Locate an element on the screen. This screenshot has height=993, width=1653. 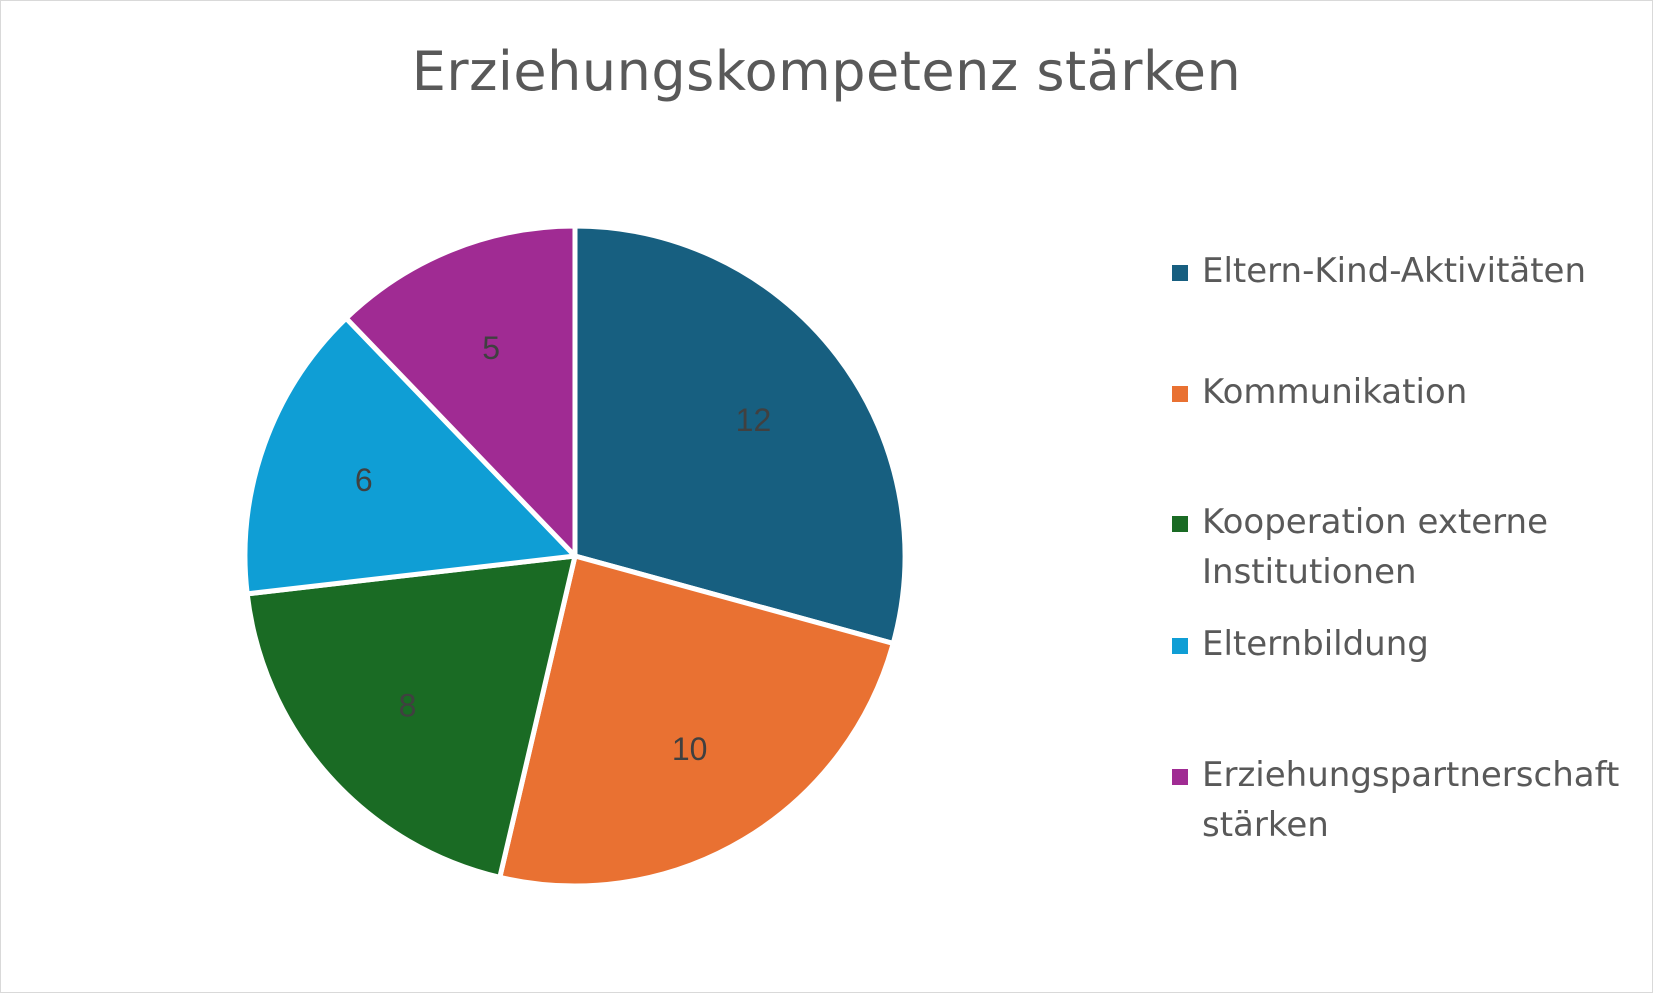
legend-label: Elternbildung is located at coordinates (1315, 644).